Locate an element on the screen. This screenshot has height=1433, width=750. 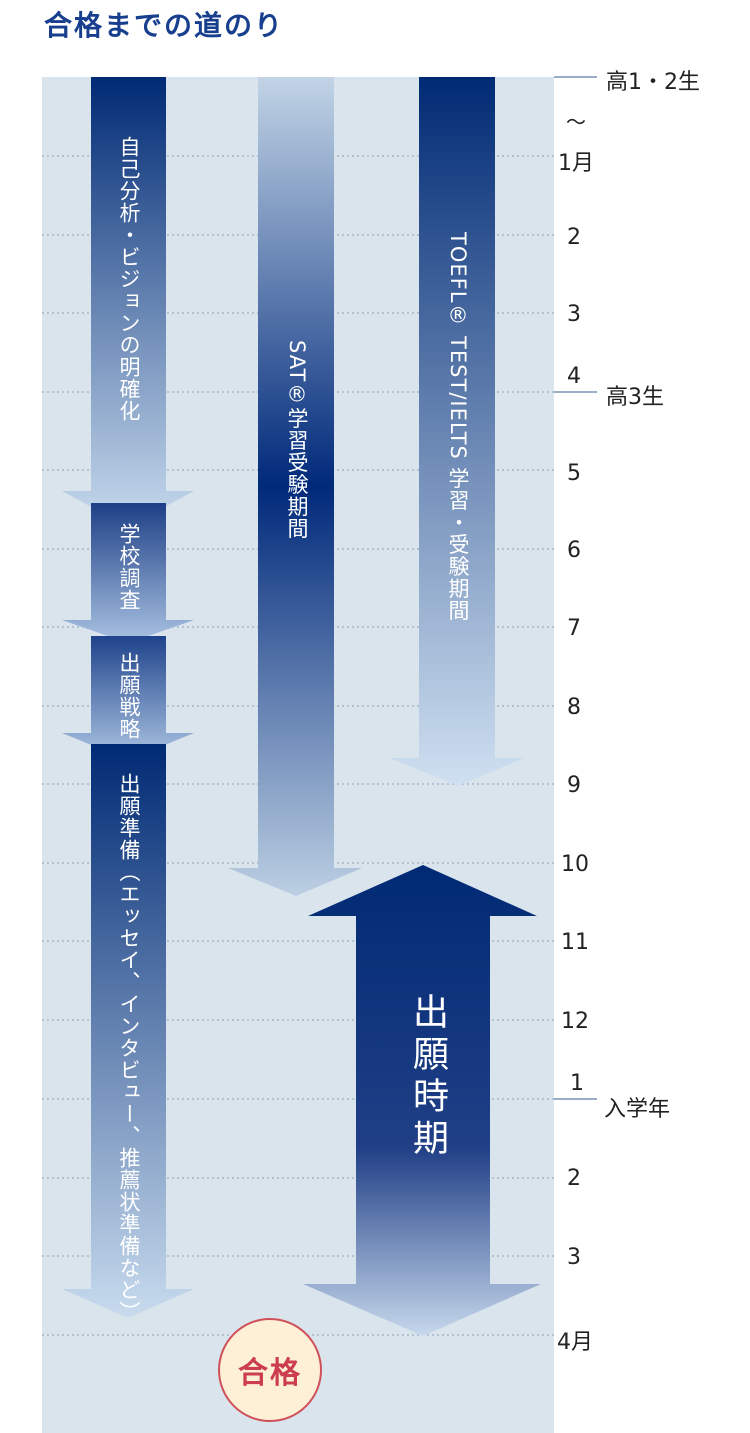
school-research-label: 学校調査 is located at coordinates (129, 567).